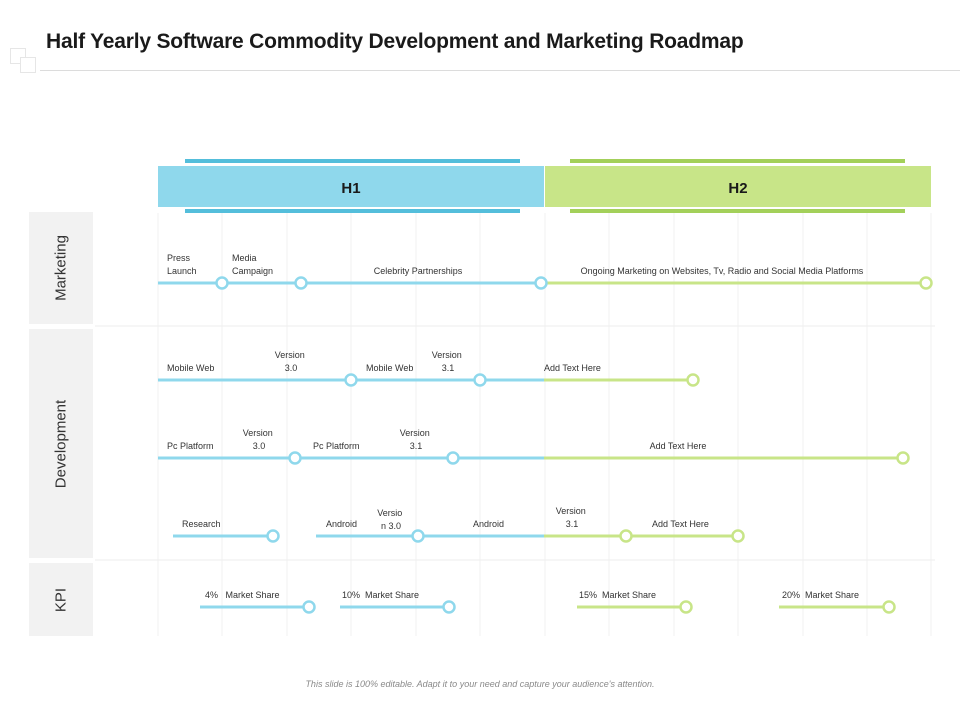 This screenshot has height=720, width=960. What do you see at coordinates (201, 524) in the screenshot?
I see `label-research: Research` at bounding box center [201, 524].